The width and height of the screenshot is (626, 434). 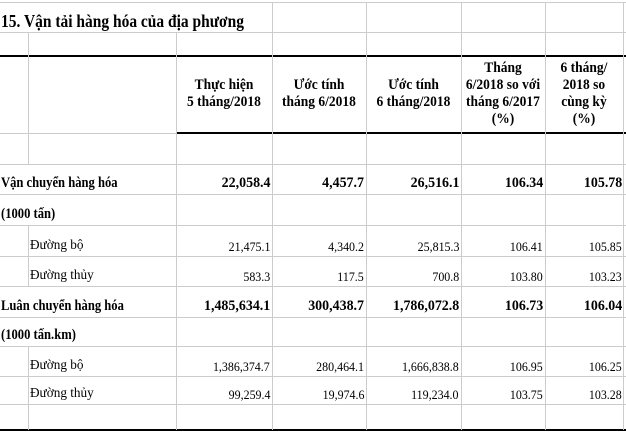 What do you see at coordinates (435, 394) in the screenshot?
I see `cell-value: 119,234.0` at bounding box center [435, 394].